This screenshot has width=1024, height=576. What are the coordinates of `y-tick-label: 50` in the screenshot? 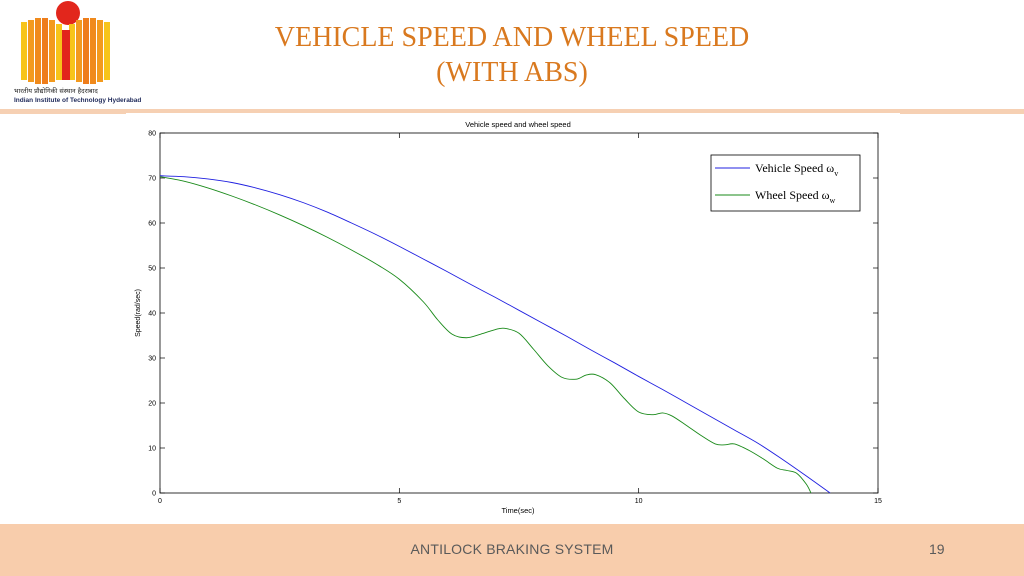 It's located at (152, 269).